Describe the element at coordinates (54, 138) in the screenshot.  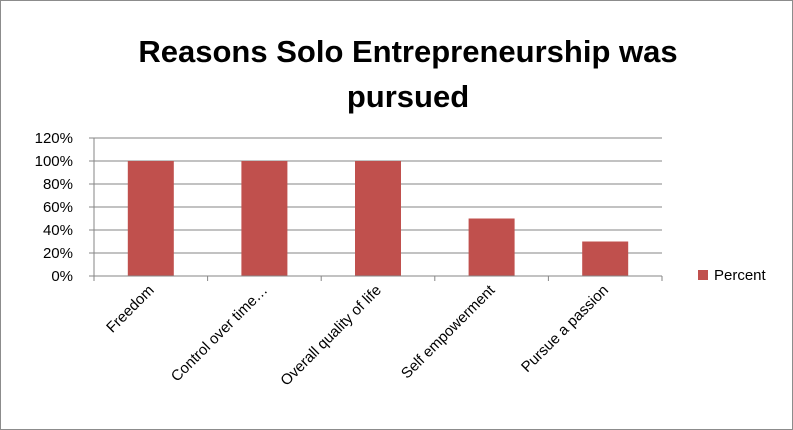
I see `y-tick-label: 120%` at that location.